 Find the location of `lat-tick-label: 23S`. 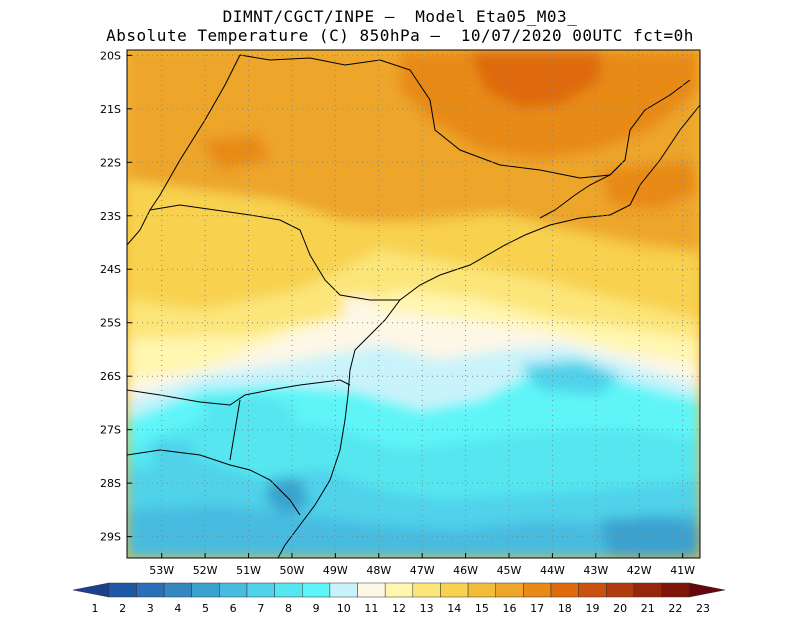

lat-tick-label: 23S is located at coordinates (110, 216).